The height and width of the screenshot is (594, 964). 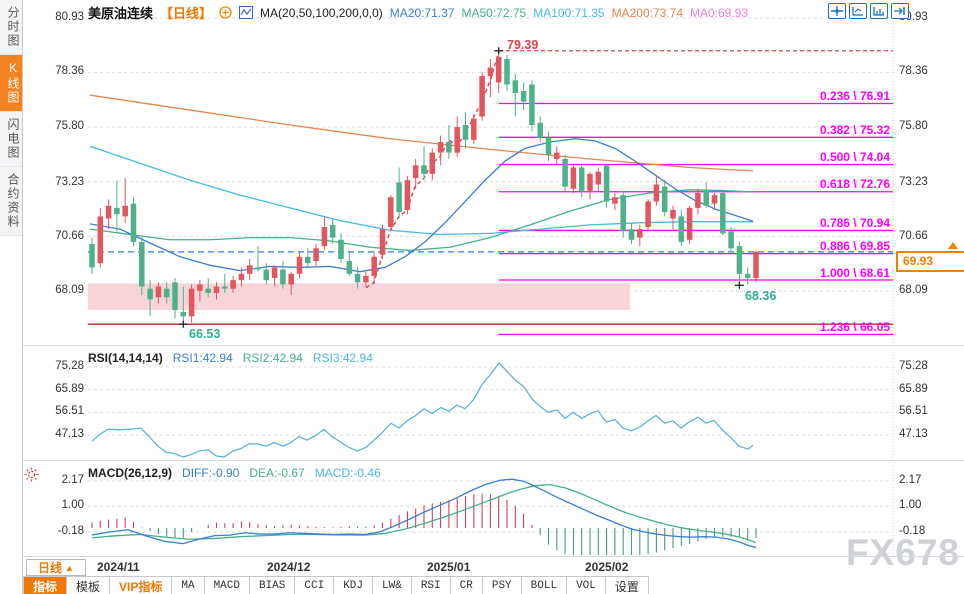 I want to click on dea-value: DEA:-0.67, so click(x=277, y=473).